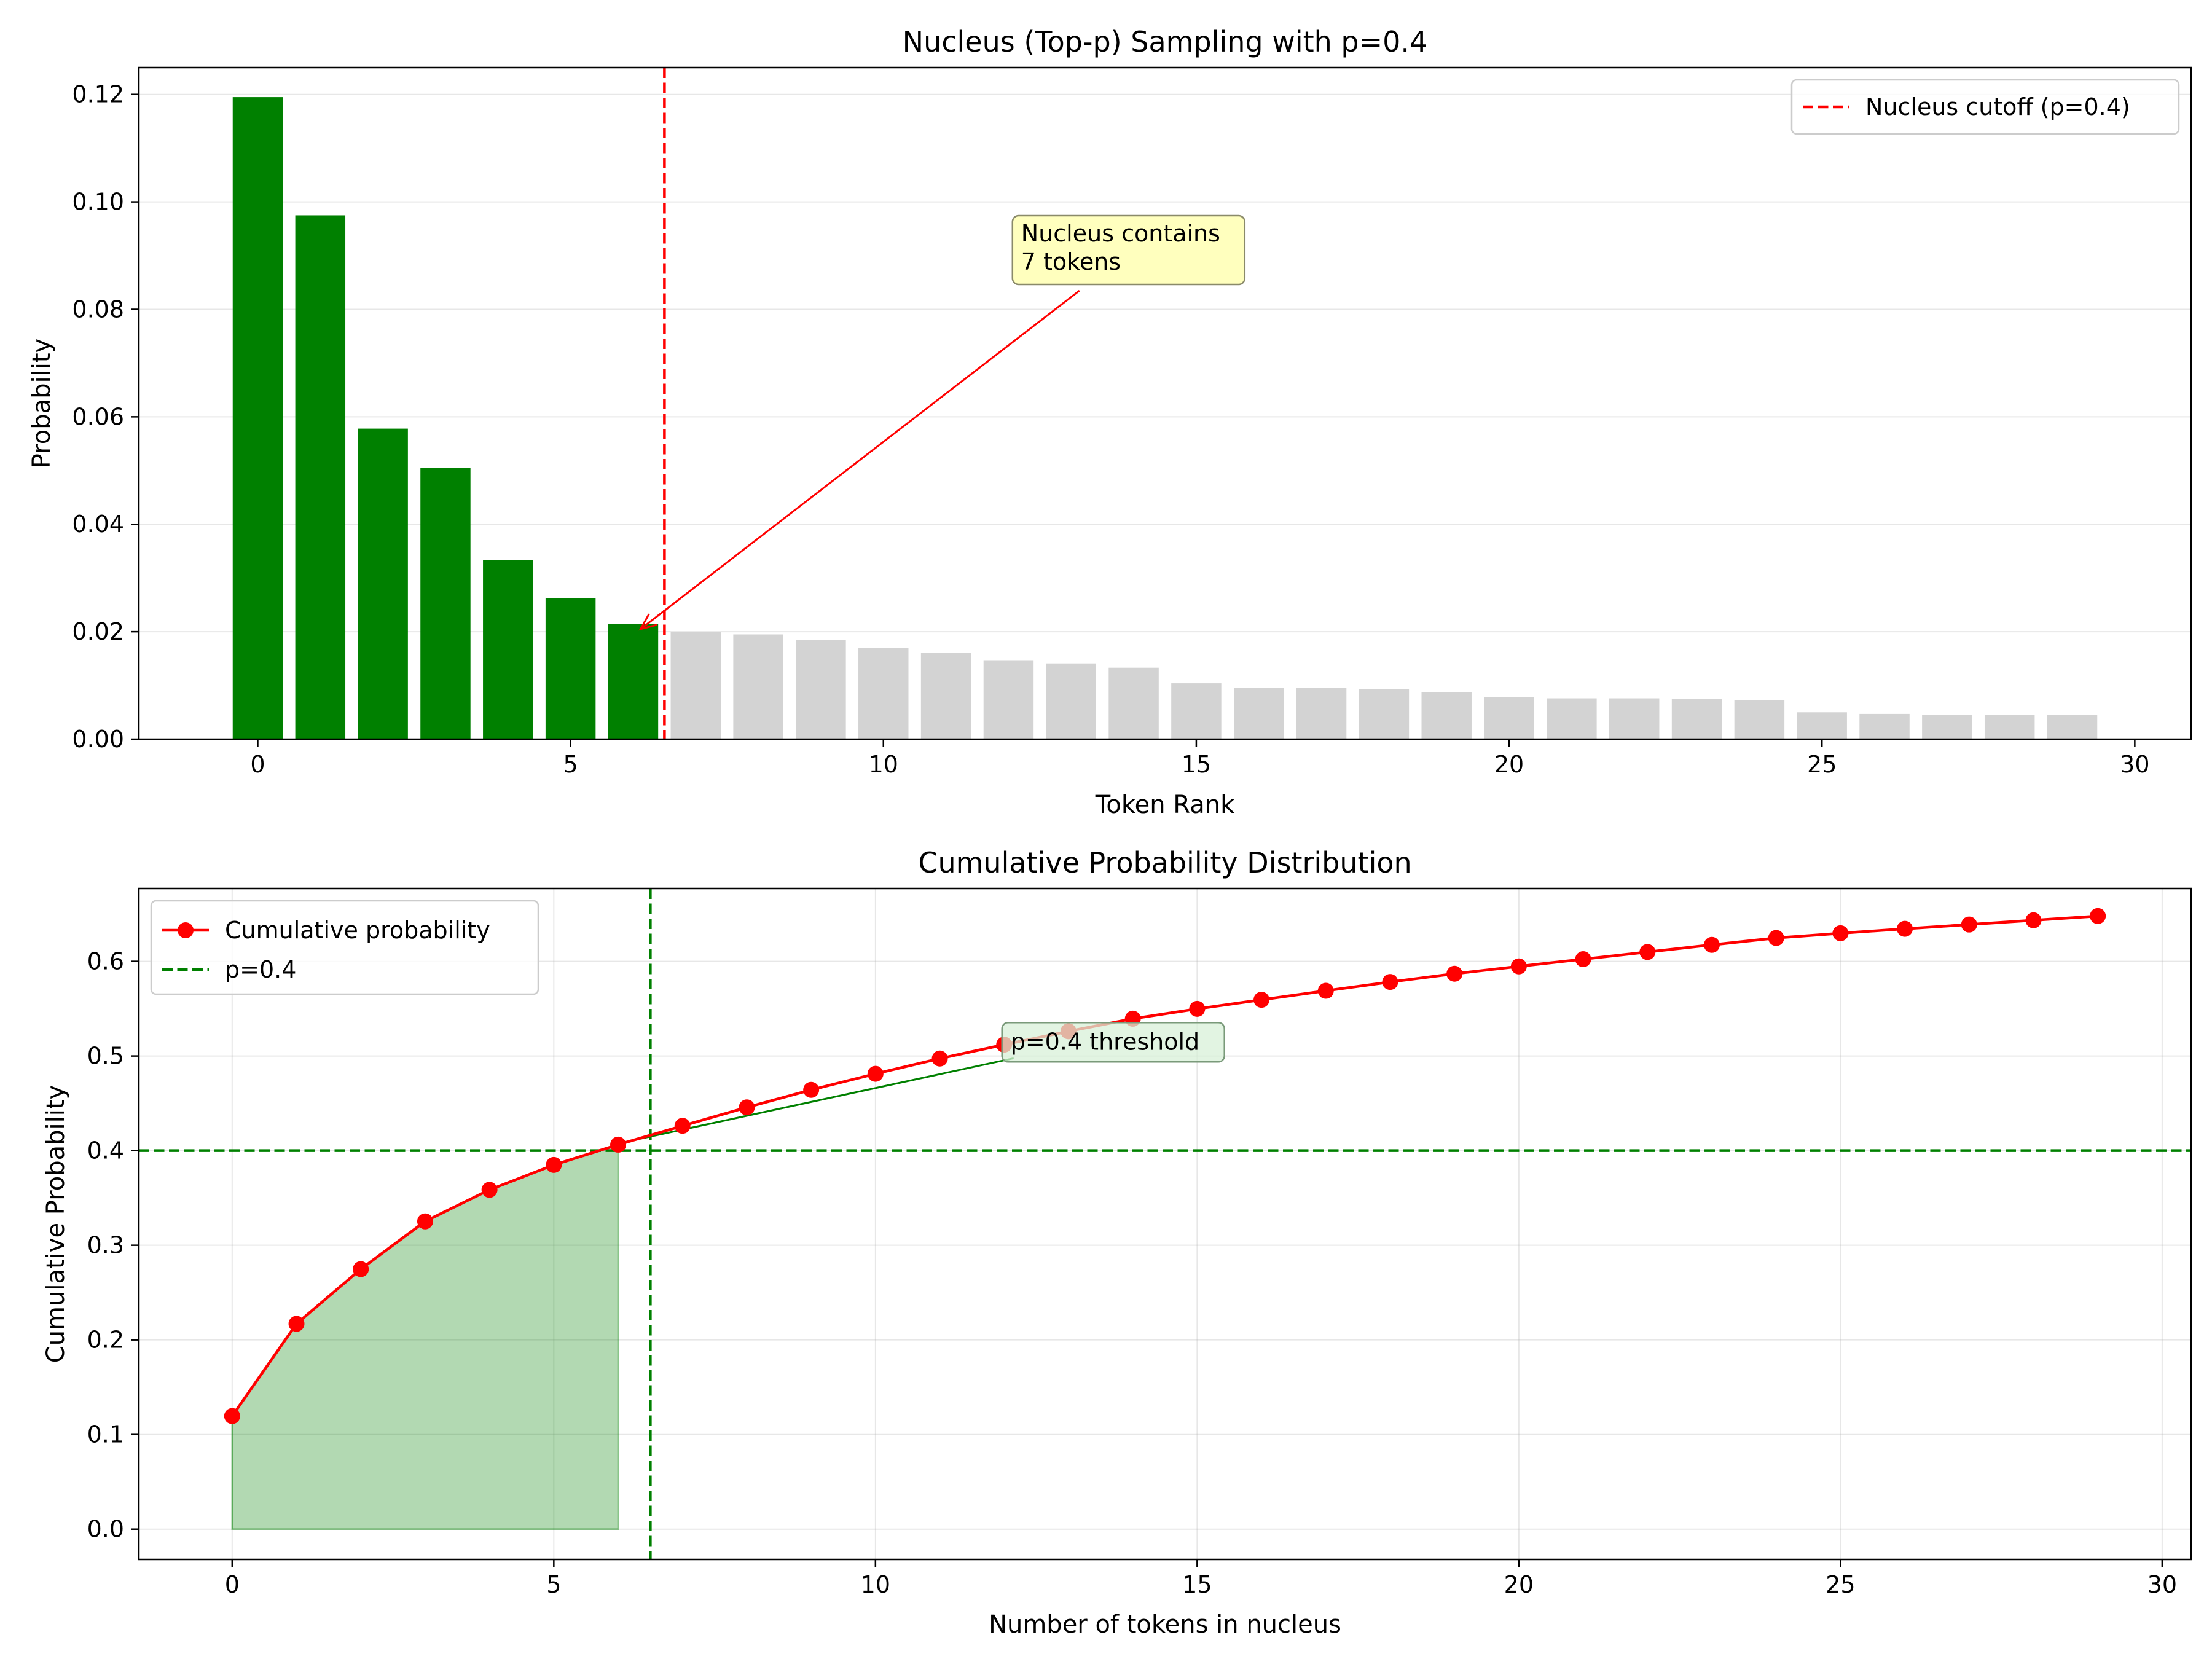  Describe the element at coordinates (1105, 1041) in the screenshot. I see `annotation-text: p=0.4 threshold` at that location.